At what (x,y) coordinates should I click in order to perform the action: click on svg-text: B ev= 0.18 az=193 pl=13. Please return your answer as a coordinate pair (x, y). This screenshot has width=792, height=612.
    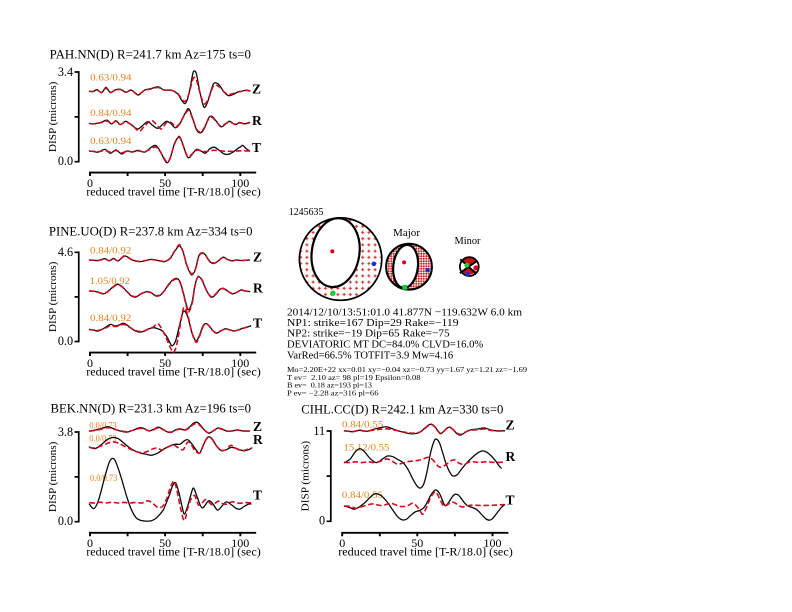
    Looking at the image, I should click on (329, 385).